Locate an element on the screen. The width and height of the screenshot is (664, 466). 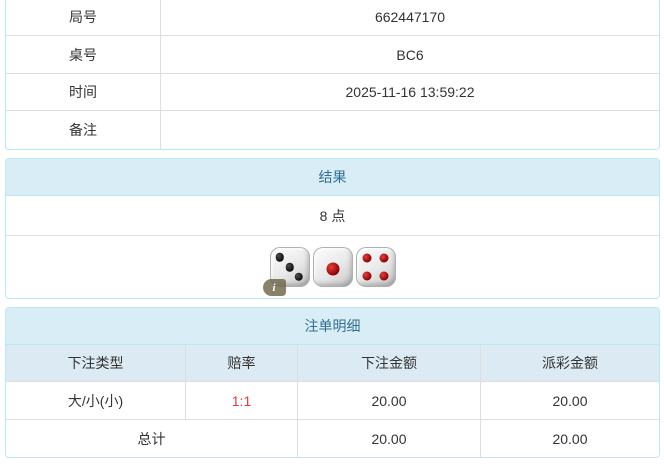
table-row: 桌号 BC6 is located at coordinates (332, 55).